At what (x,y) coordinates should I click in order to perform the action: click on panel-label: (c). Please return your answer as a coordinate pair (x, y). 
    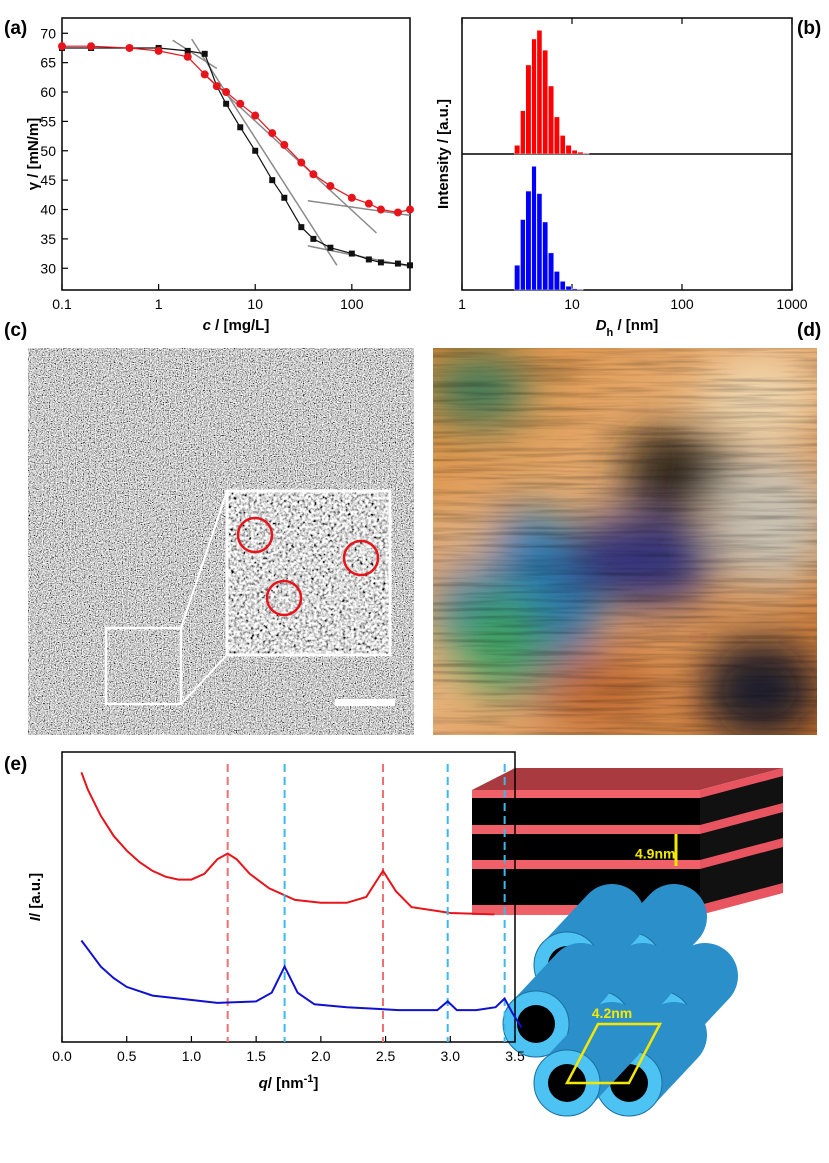
    Looking at the image, I should click on (15, 330).